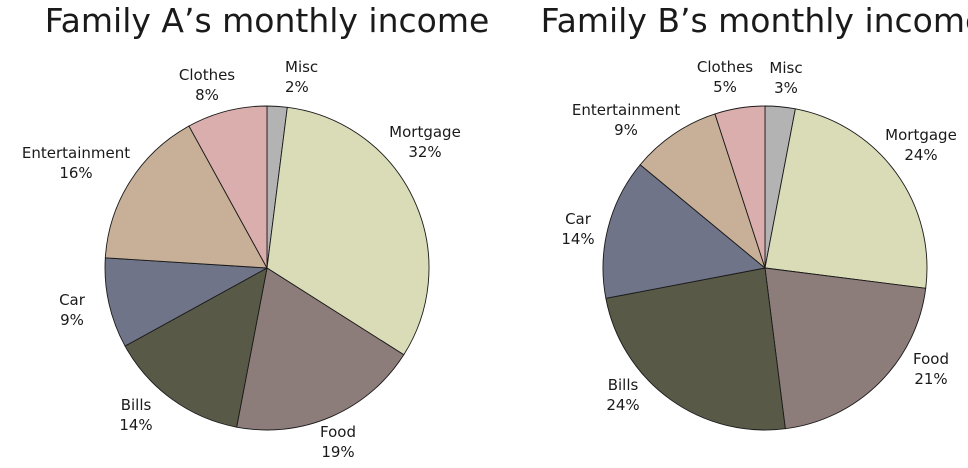 This screenshot has width=968, height=468. Describe the element at coordinates (186, 302) in the screenshot. I see `family-a-slice-car` at that location.